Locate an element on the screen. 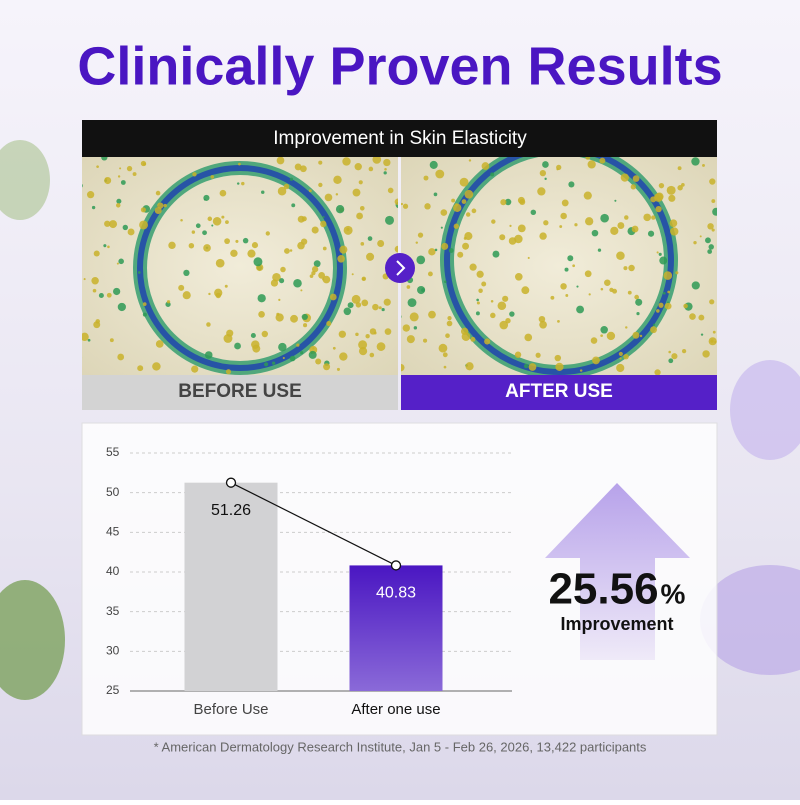 The height and width of the screenshot is (805, 800). decor-leaf is located at coordinates (32, 640).